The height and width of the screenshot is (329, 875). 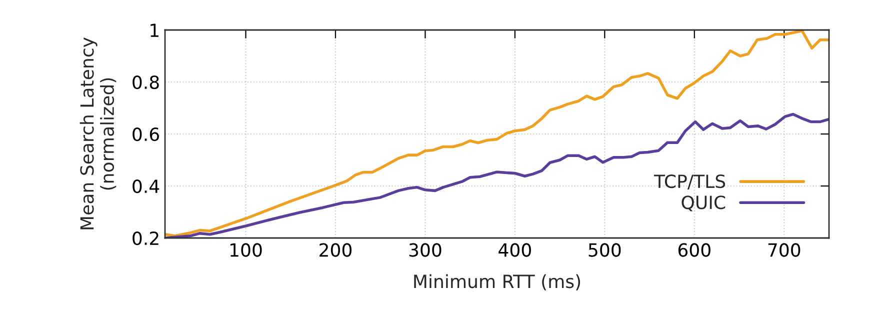 I want to click on x-tick-label: 300, so click(x=425, y=250).